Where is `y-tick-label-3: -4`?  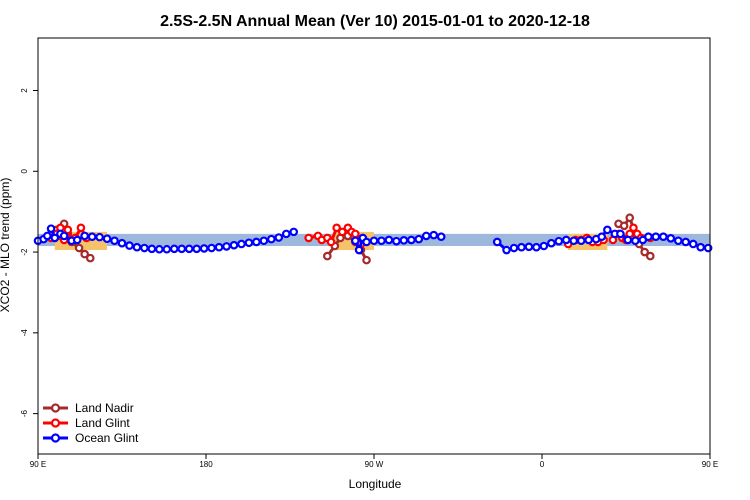 y-tick-label-3: -4 is located at coordinates (24, 333).